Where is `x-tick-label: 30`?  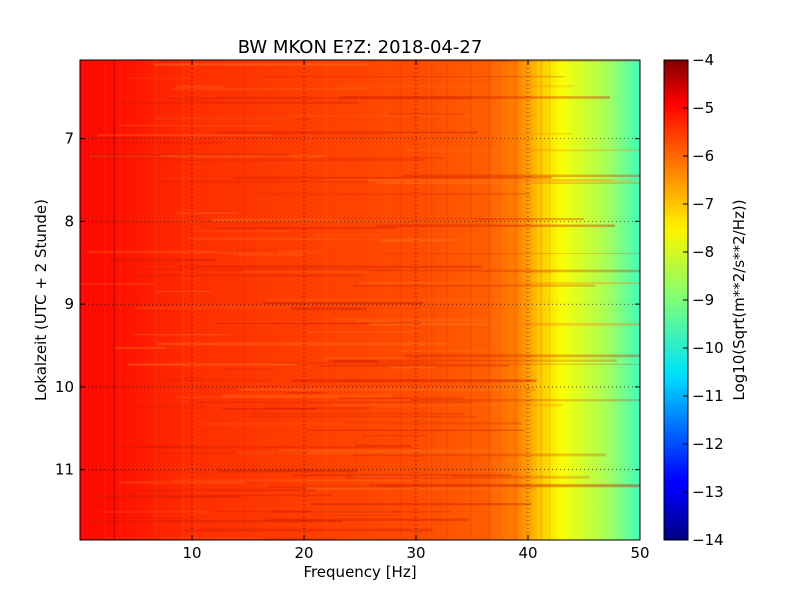
x-tick-label: 30 is located at coordinates (415, 553).